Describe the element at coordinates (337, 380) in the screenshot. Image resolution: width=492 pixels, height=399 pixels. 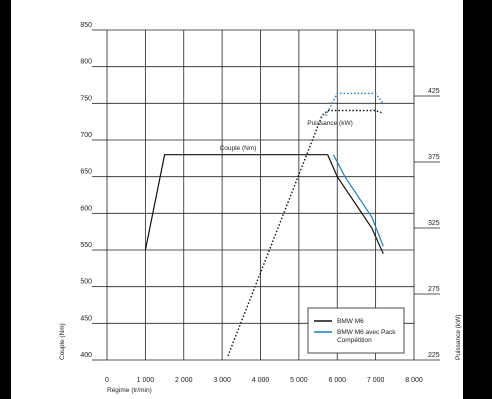
I see `x-tick-label: 6 000` at that location.